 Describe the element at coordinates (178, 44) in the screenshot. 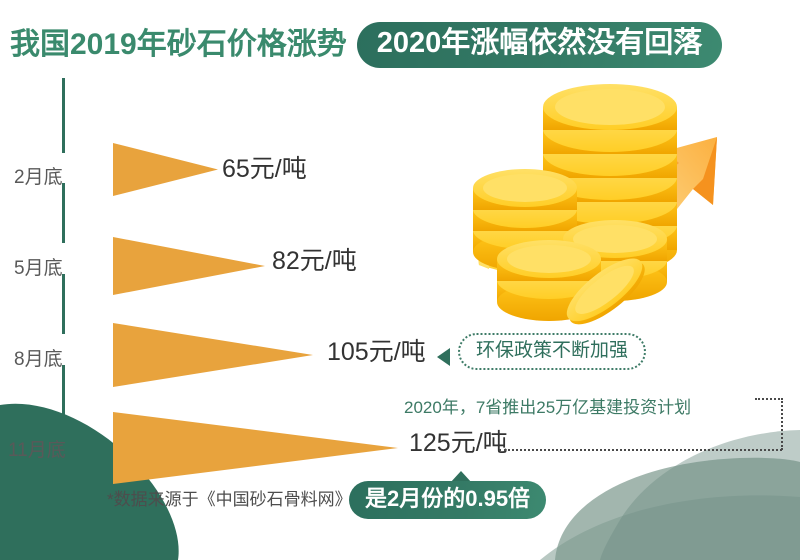

I see `page-title: 我国2019年砂石价格涨势` at that location.